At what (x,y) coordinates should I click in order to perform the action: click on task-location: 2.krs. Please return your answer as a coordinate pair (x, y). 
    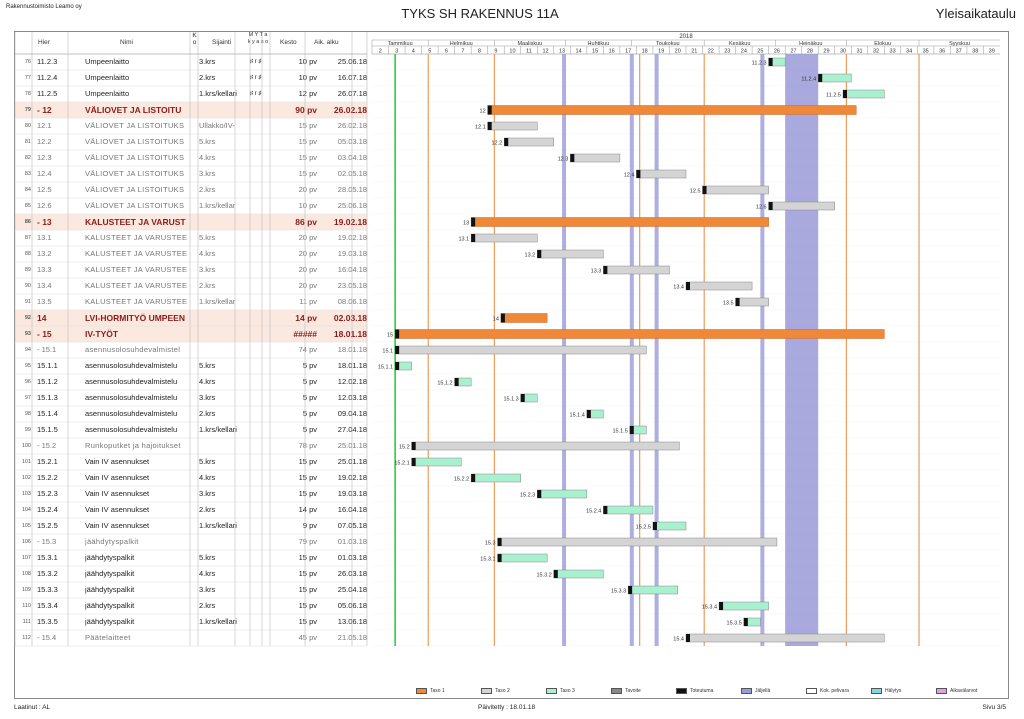
    Looking at the image, I should click on (207, 509).